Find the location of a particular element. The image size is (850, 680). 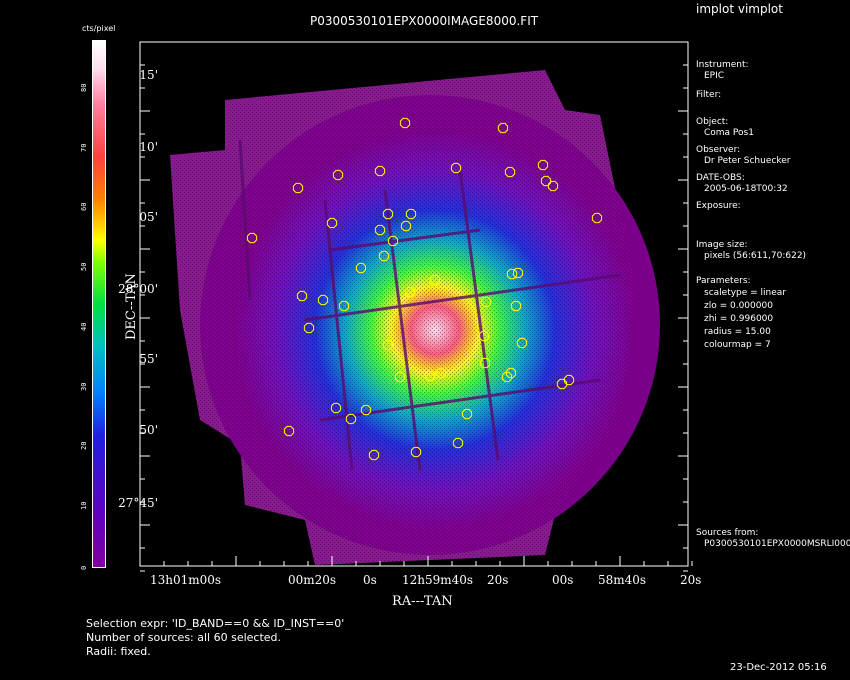

timestamp: 23-Dec-2012 05:16 is located at coordinates (778, 667).